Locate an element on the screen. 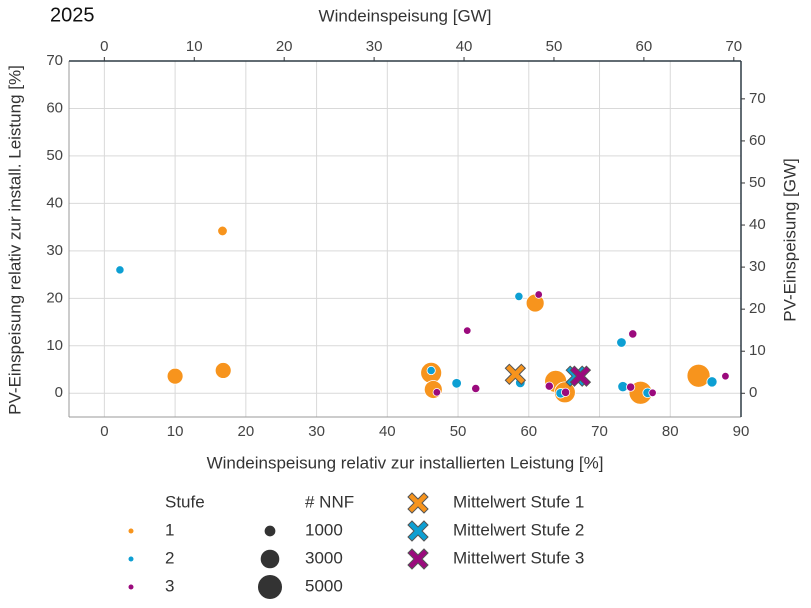 This screenshot has width=811, height=608. y2-tick-label: 30 is located at coordinates (757, 266).